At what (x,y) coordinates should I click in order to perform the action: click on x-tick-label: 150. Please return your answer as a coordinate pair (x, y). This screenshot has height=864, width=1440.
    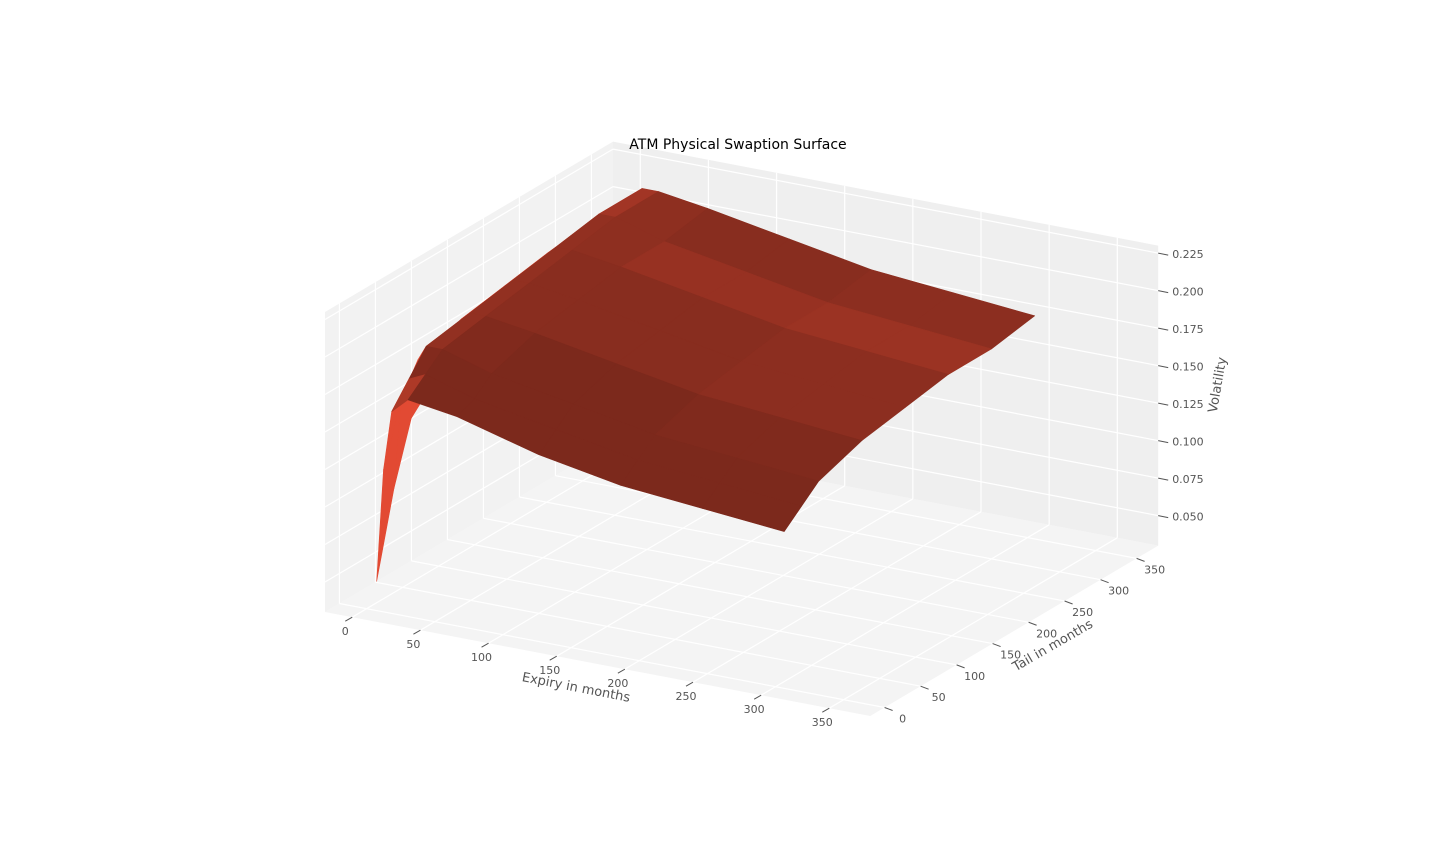
    Looking at the image, I should click on (549, 670).